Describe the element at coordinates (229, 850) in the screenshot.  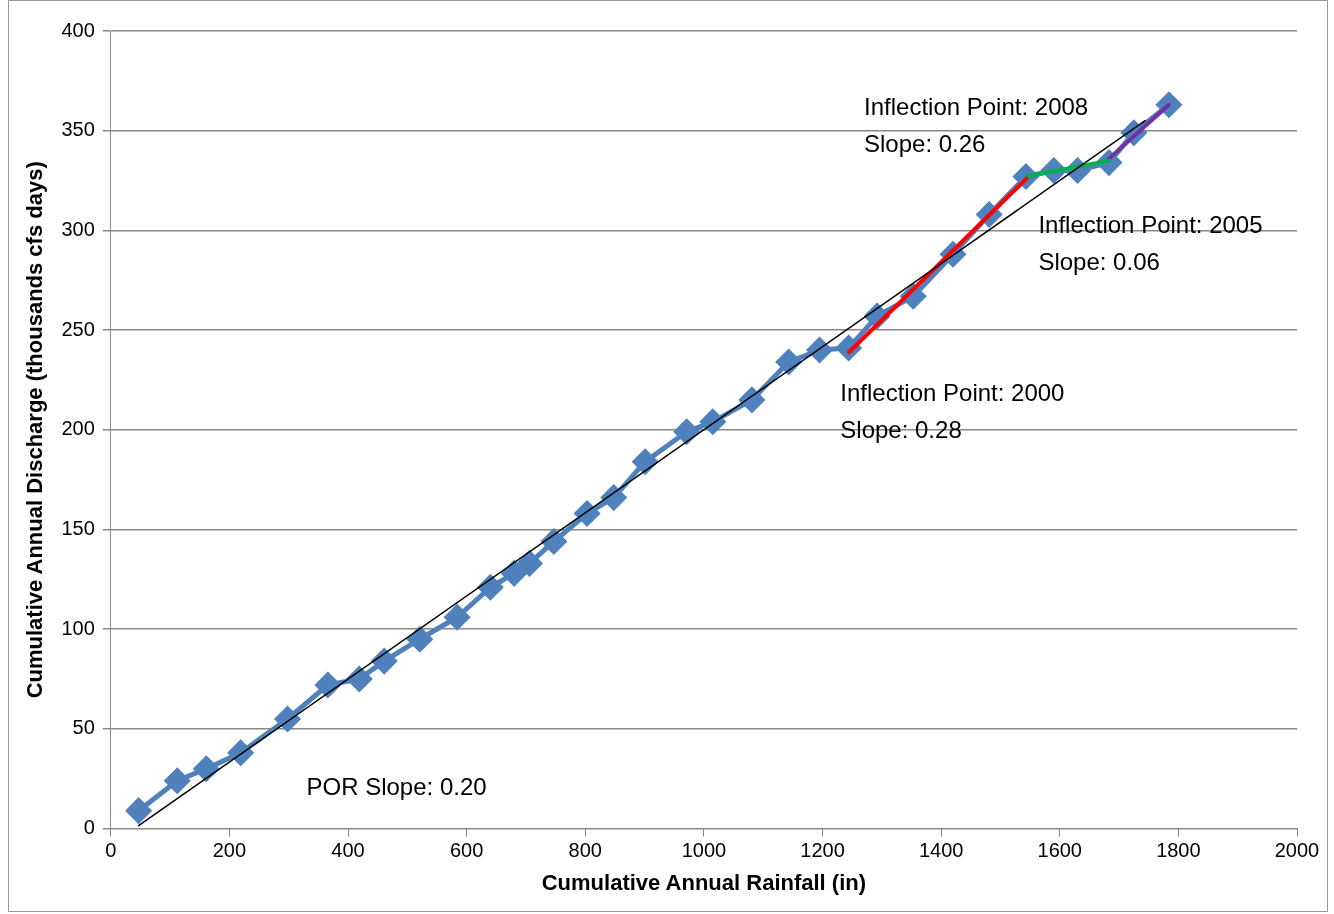
I see `x-tick-label: 200` at that location.